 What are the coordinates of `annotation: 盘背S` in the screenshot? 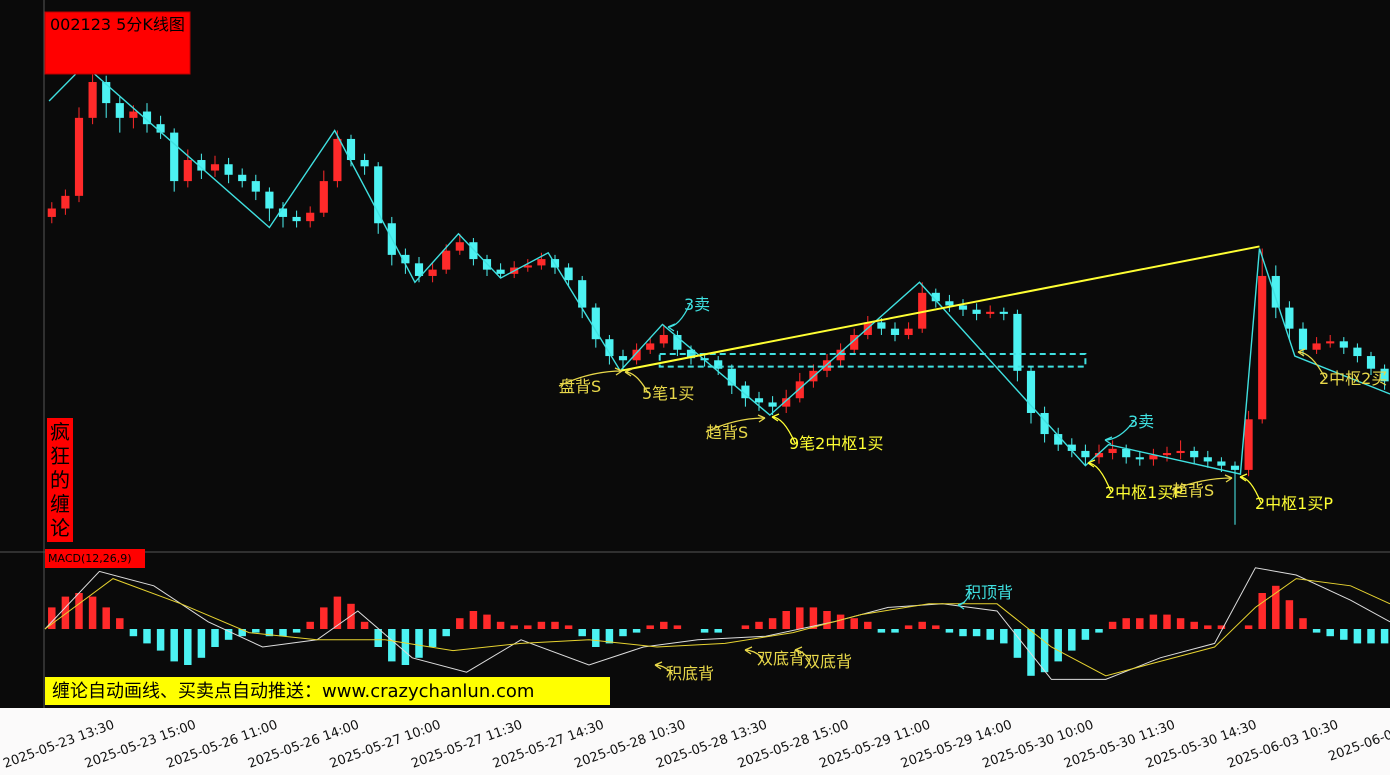 It's located at (580, 386).